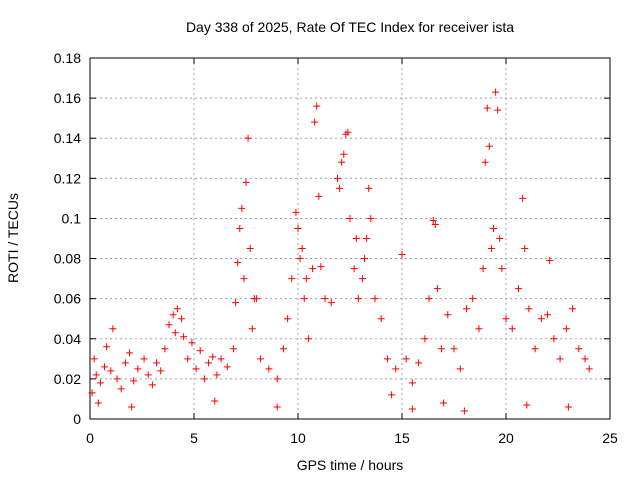  What do you see at coordinates (67, 339) in the screenshot?
I see `y-tick-label: 0.04` at bounding box center [67, 339].